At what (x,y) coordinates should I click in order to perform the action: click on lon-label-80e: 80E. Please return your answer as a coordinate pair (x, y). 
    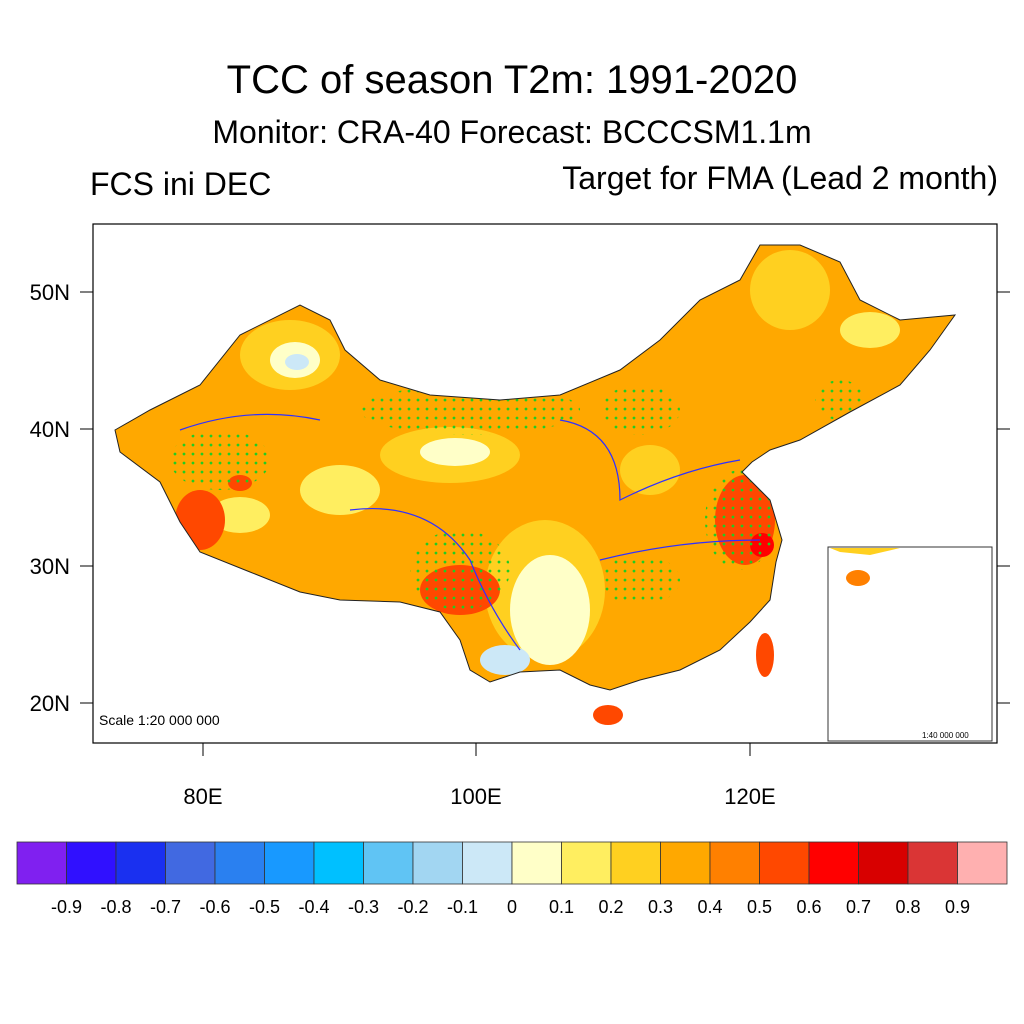
    Looking at the image, I should click on (203, 796).